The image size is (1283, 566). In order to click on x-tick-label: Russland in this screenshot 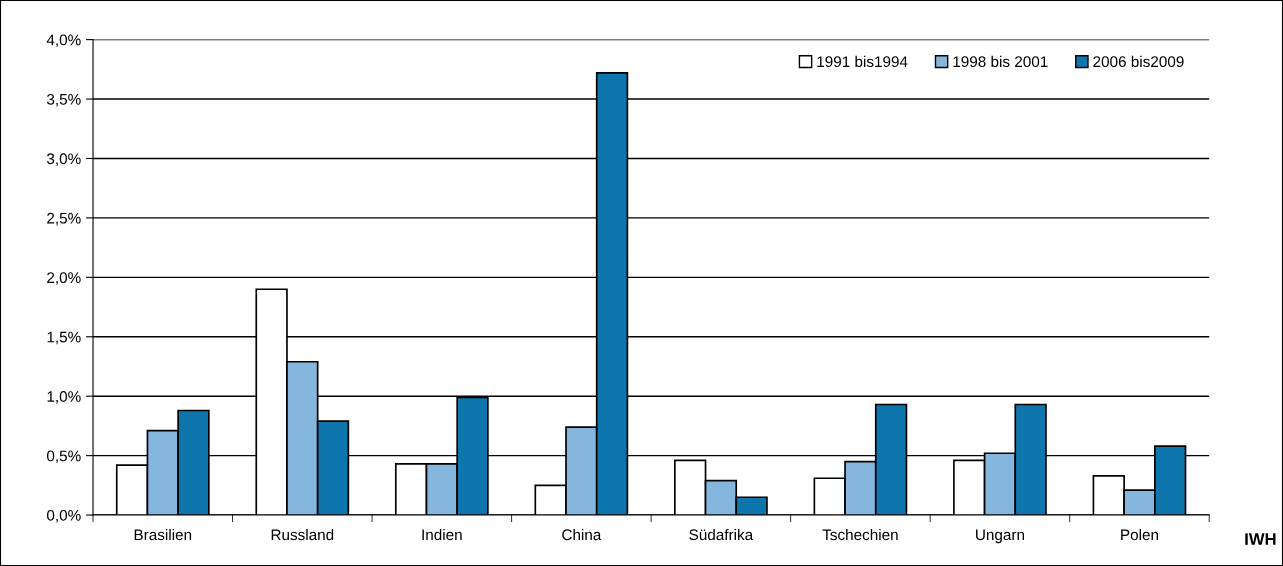, I will do `click(302, 534)`.